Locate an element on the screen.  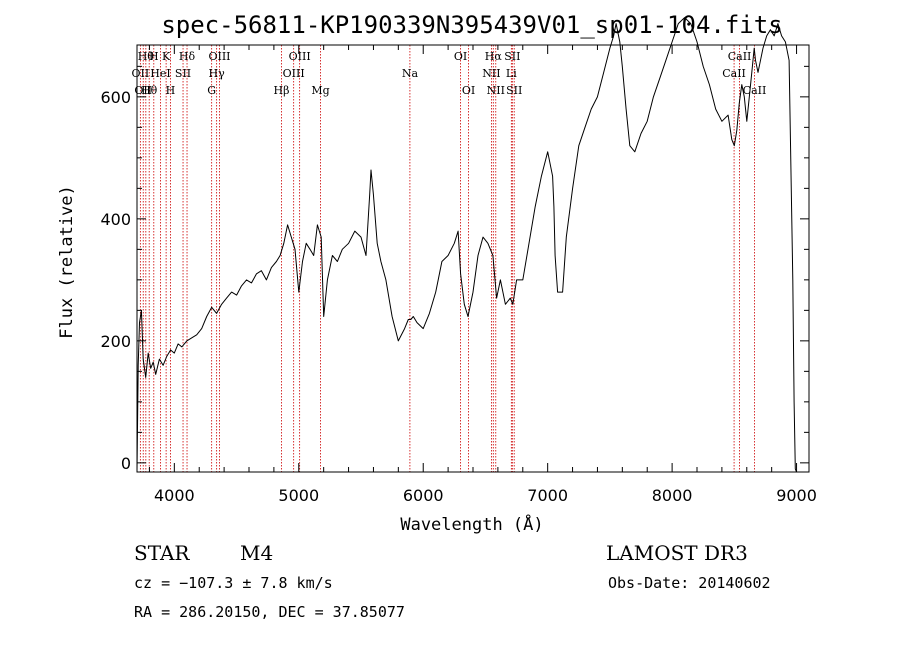
line-label-19: OI is located at coordinates (468, 90).